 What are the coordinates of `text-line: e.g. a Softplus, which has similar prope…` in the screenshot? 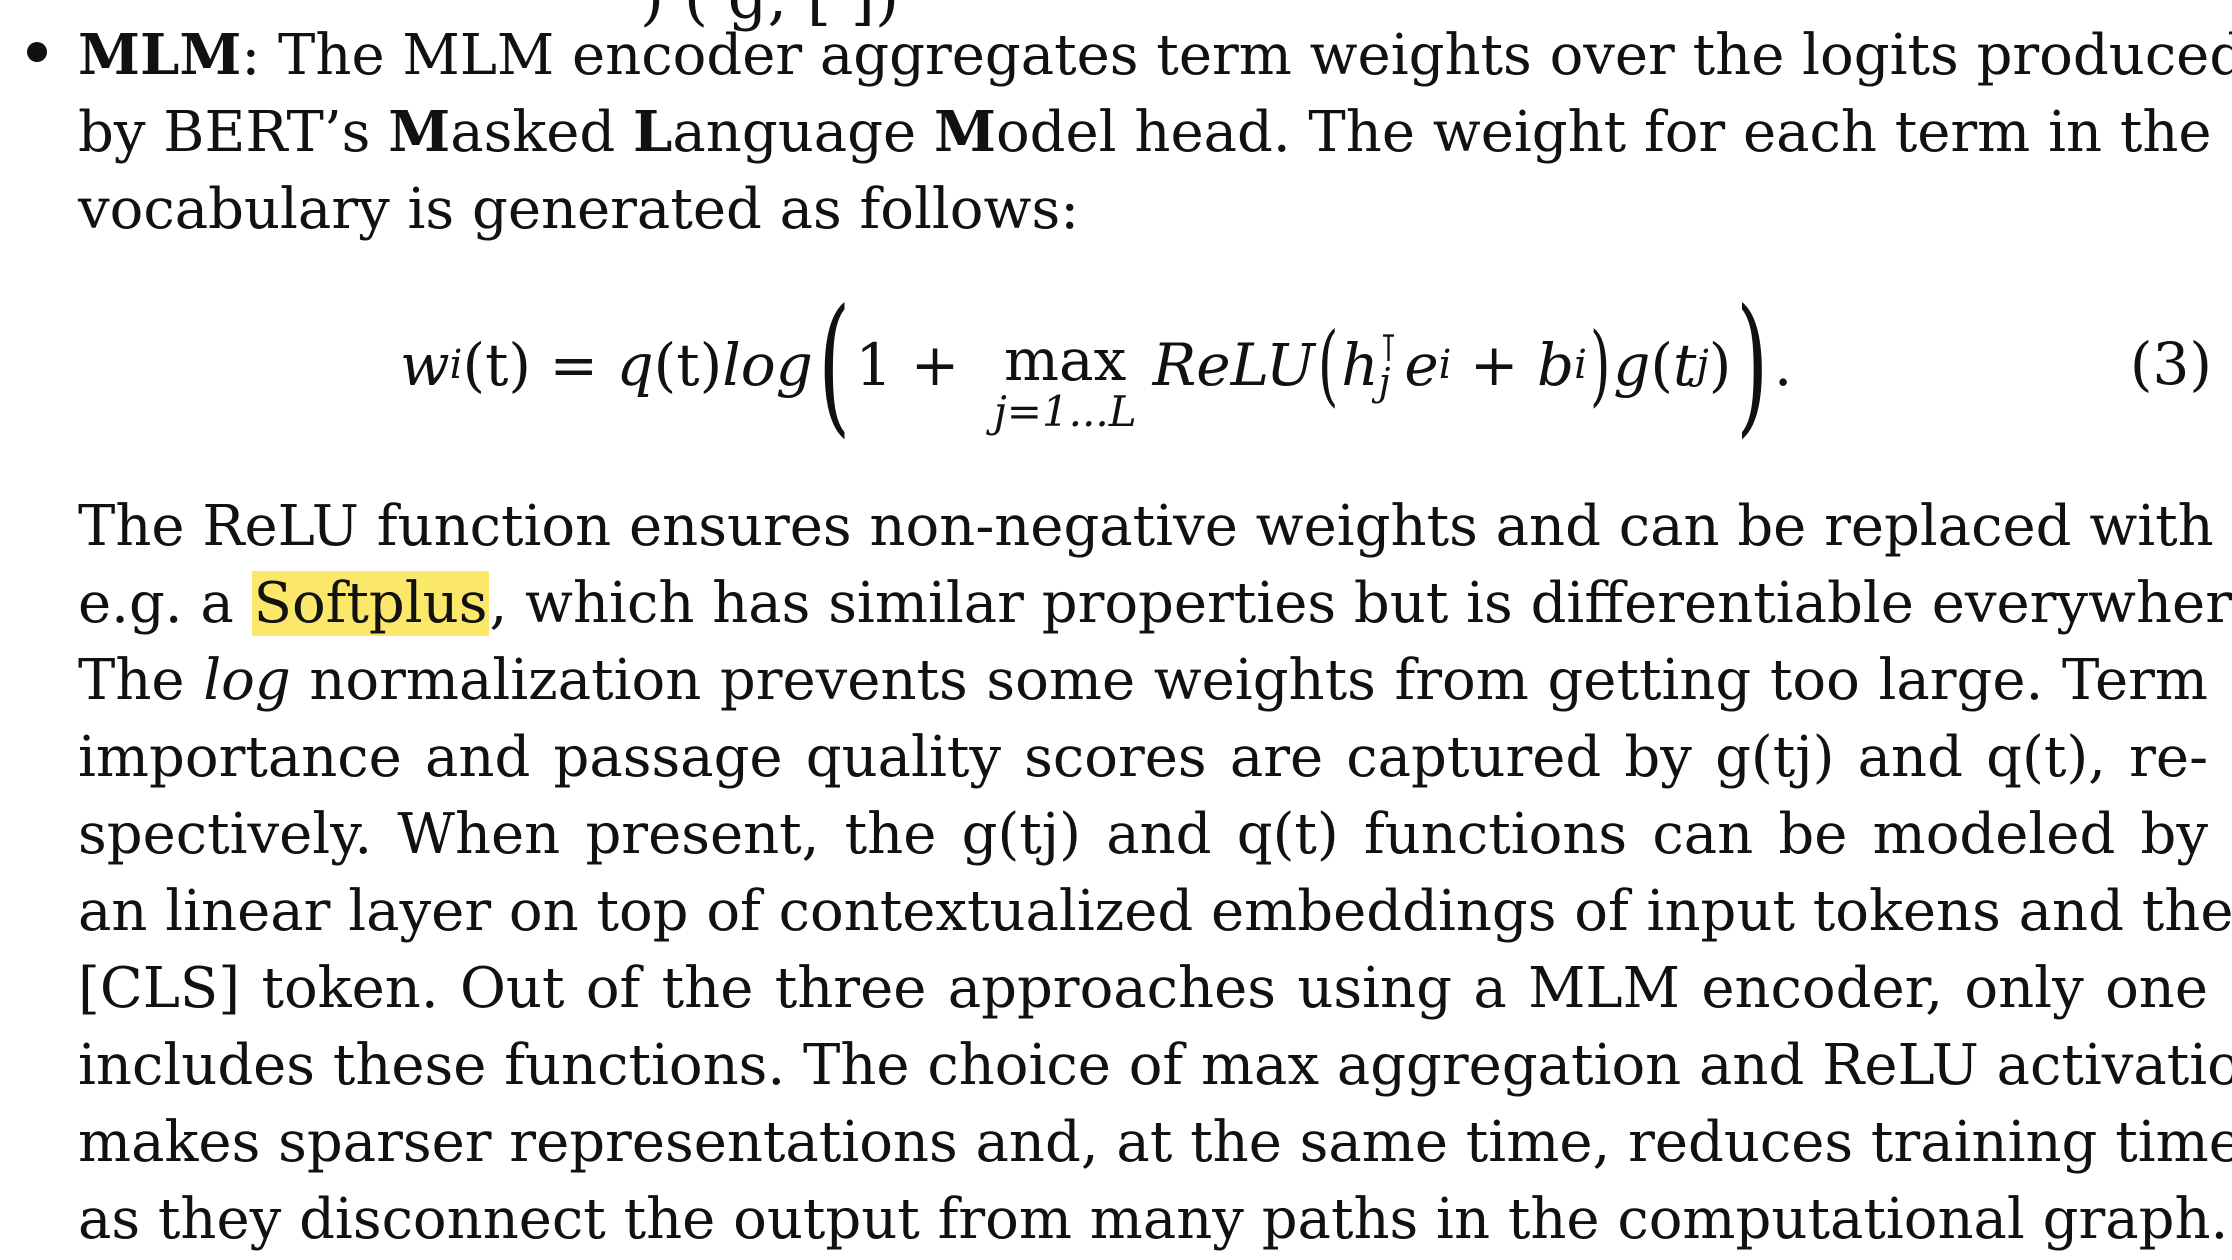 It's located at (1155, 603).